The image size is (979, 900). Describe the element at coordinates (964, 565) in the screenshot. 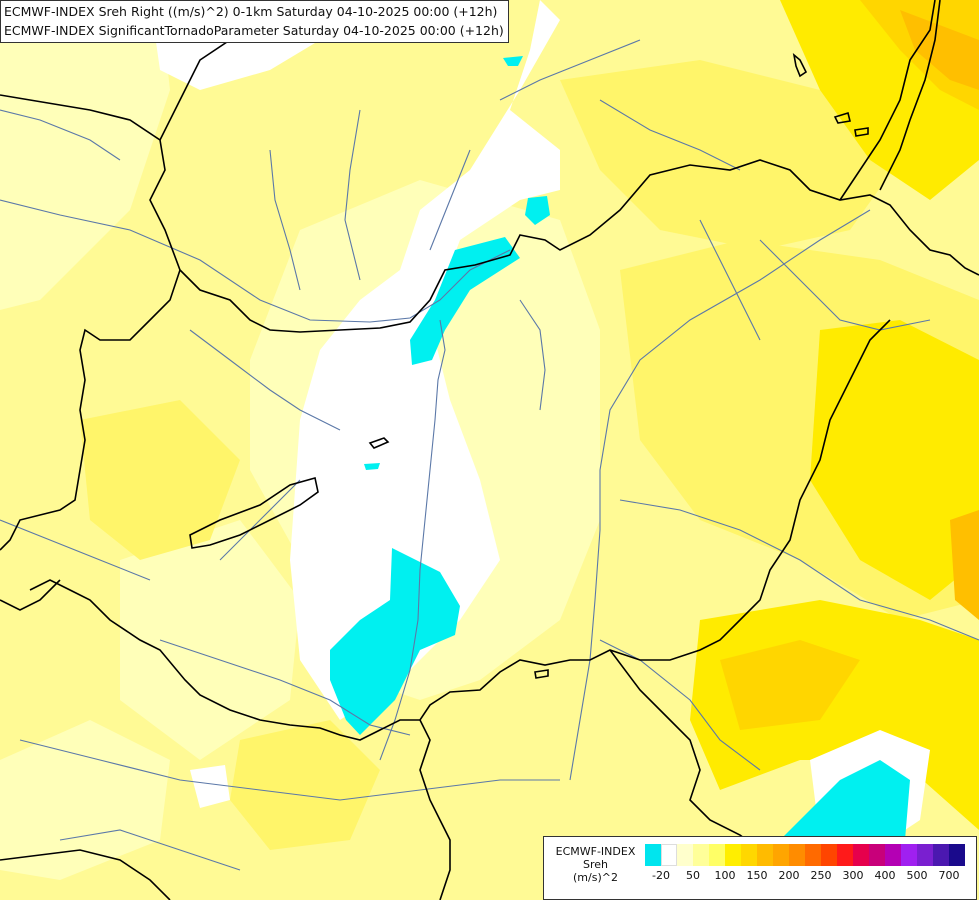

I see `field-orange-east-edge` at that location.